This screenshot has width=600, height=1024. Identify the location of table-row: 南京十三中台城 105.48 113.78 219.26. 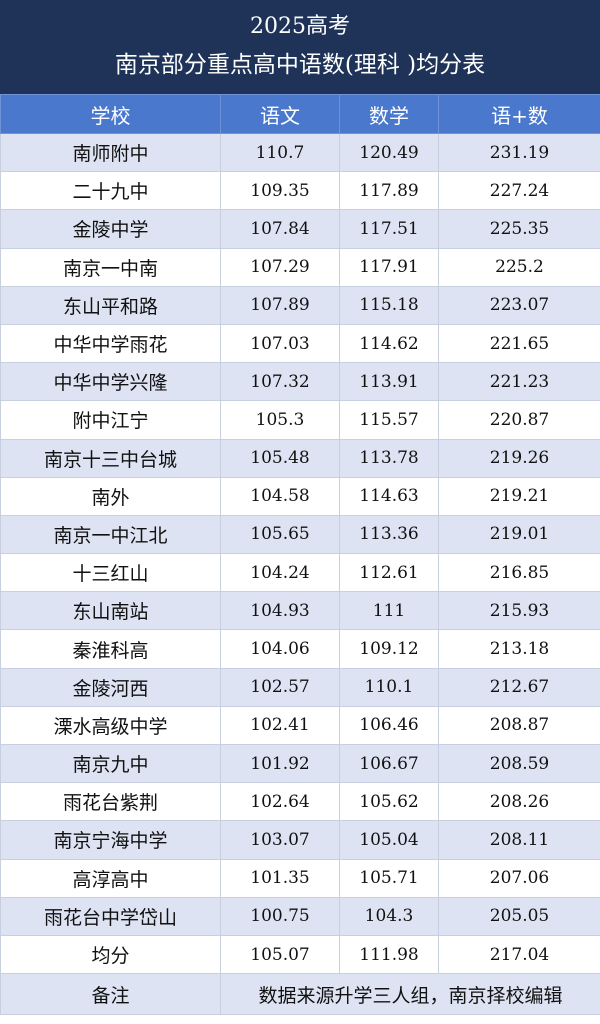
(300, 458).